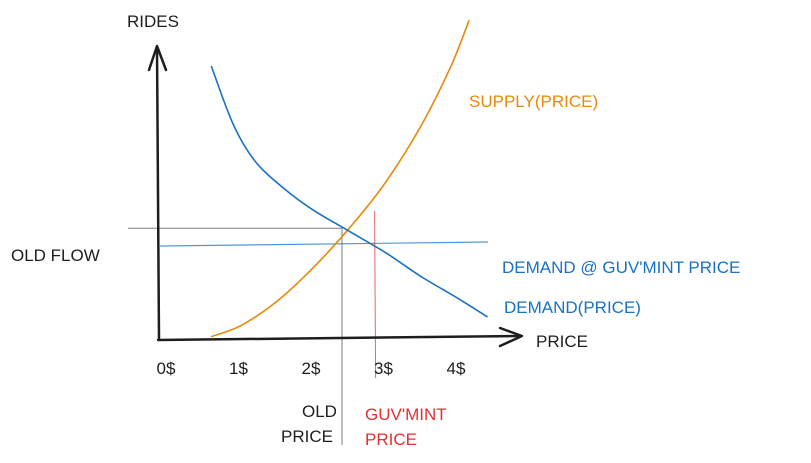  I want to click on x-tick-label: 1$, so click(238, 368).